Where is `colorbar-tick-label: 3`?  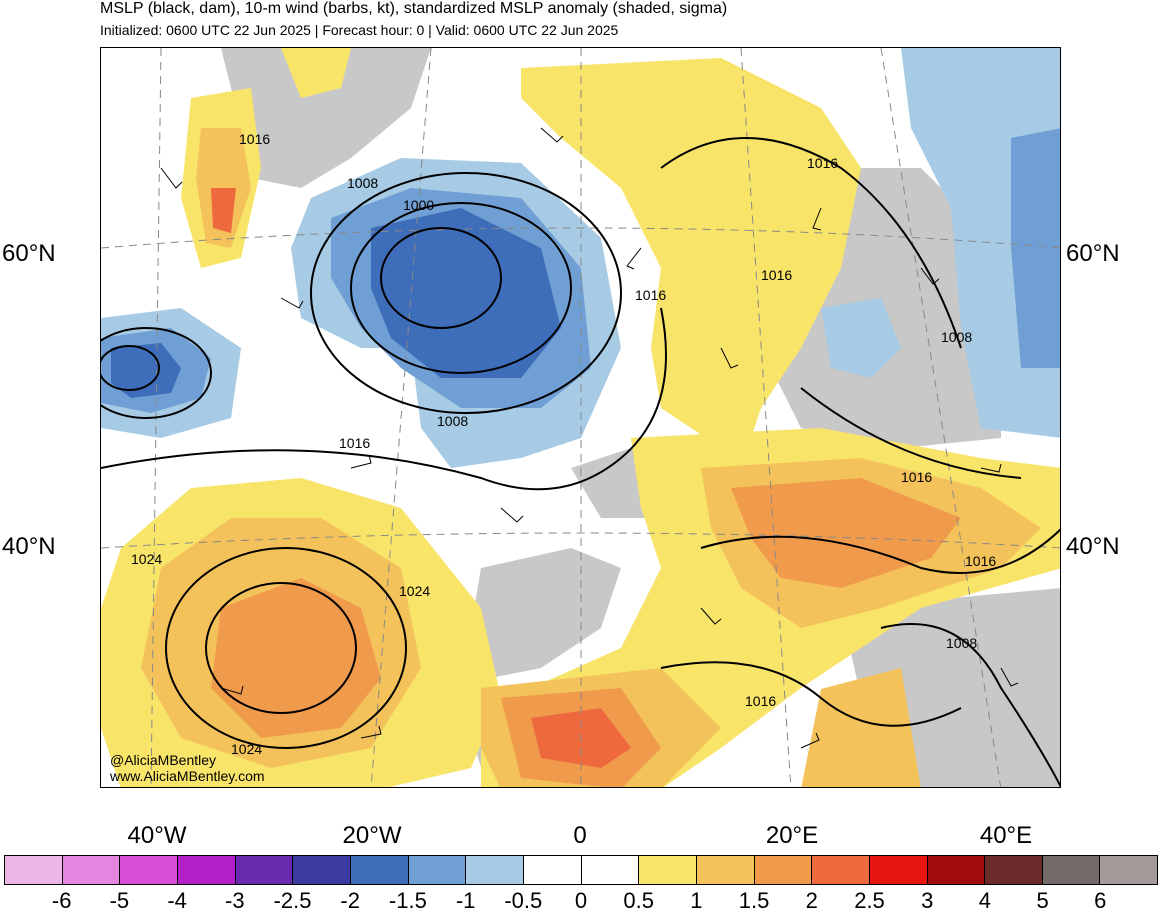
colorbar-tick-label: 3 is located at coordinates (927, 900).